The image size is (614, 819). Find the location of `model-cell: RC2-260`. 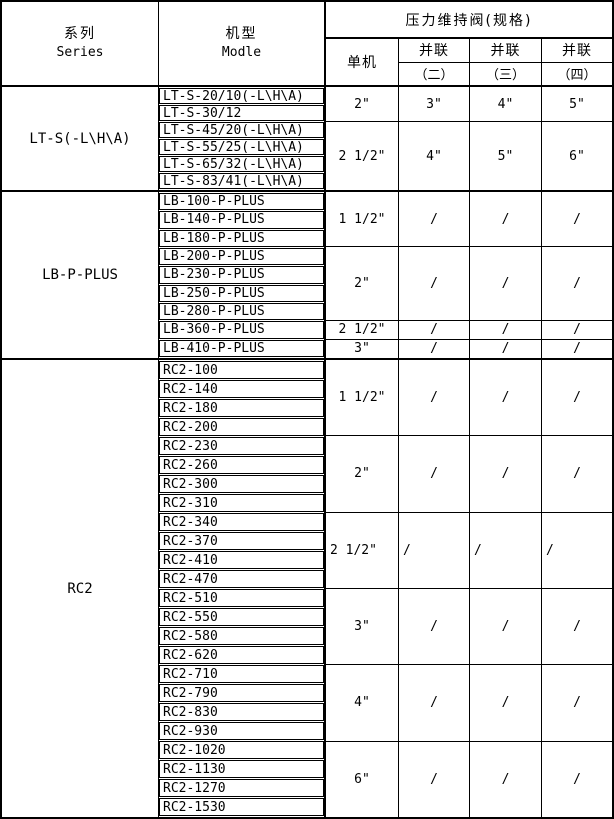

model-cell: RC2-260 is located at coordinates (241, 465).